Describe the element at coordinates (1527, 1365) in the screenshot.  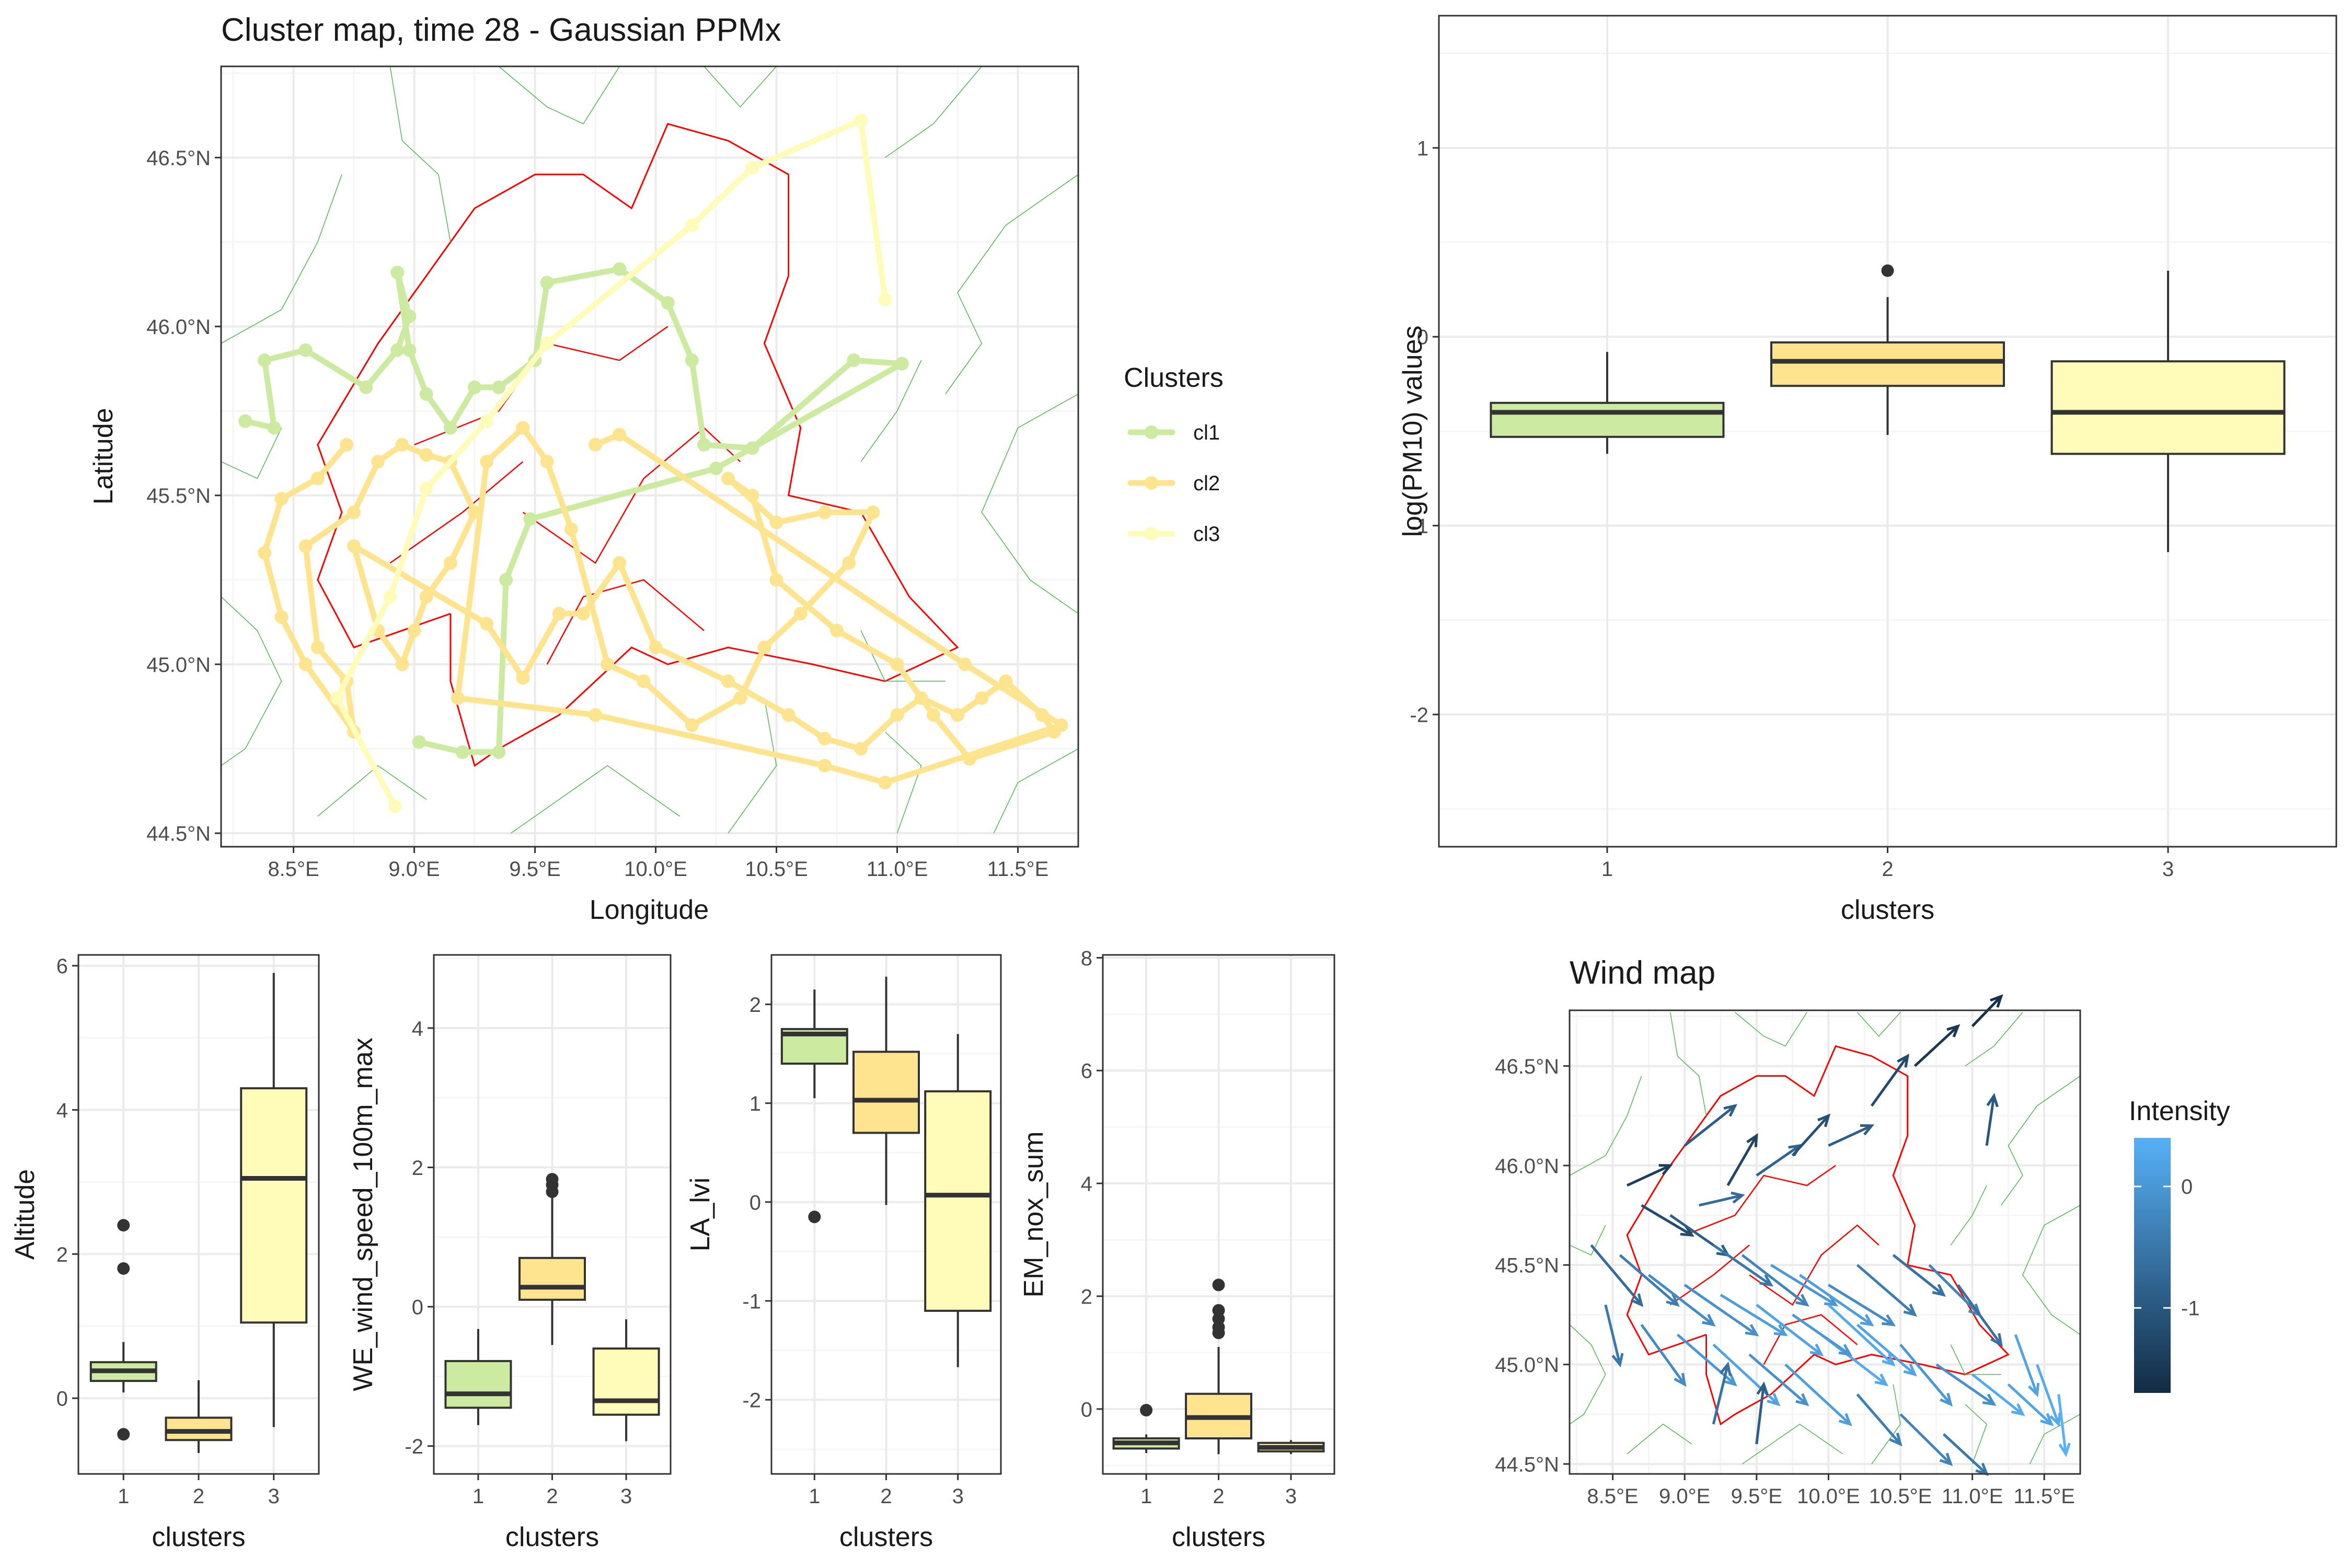
I see `y-tick-label: 45.0°N` at that location.